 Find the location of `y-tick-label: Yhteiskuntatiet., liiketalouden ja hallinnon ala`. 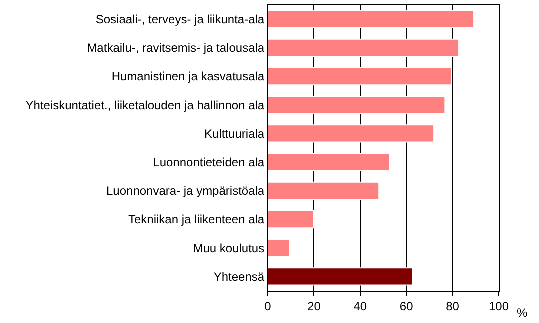

y-tick-label: Yhteiskuntatiet., liiketalouden ja hallinnon ala is located at coordinates (145, 105).